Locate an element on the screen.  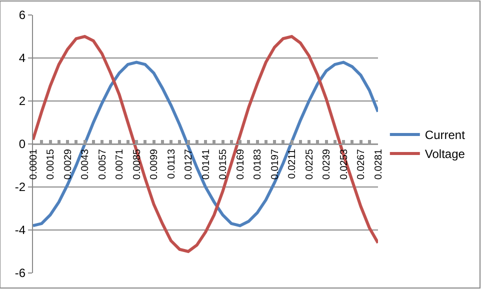
y-tick-label: 4 is located at coordinates (22, 58).